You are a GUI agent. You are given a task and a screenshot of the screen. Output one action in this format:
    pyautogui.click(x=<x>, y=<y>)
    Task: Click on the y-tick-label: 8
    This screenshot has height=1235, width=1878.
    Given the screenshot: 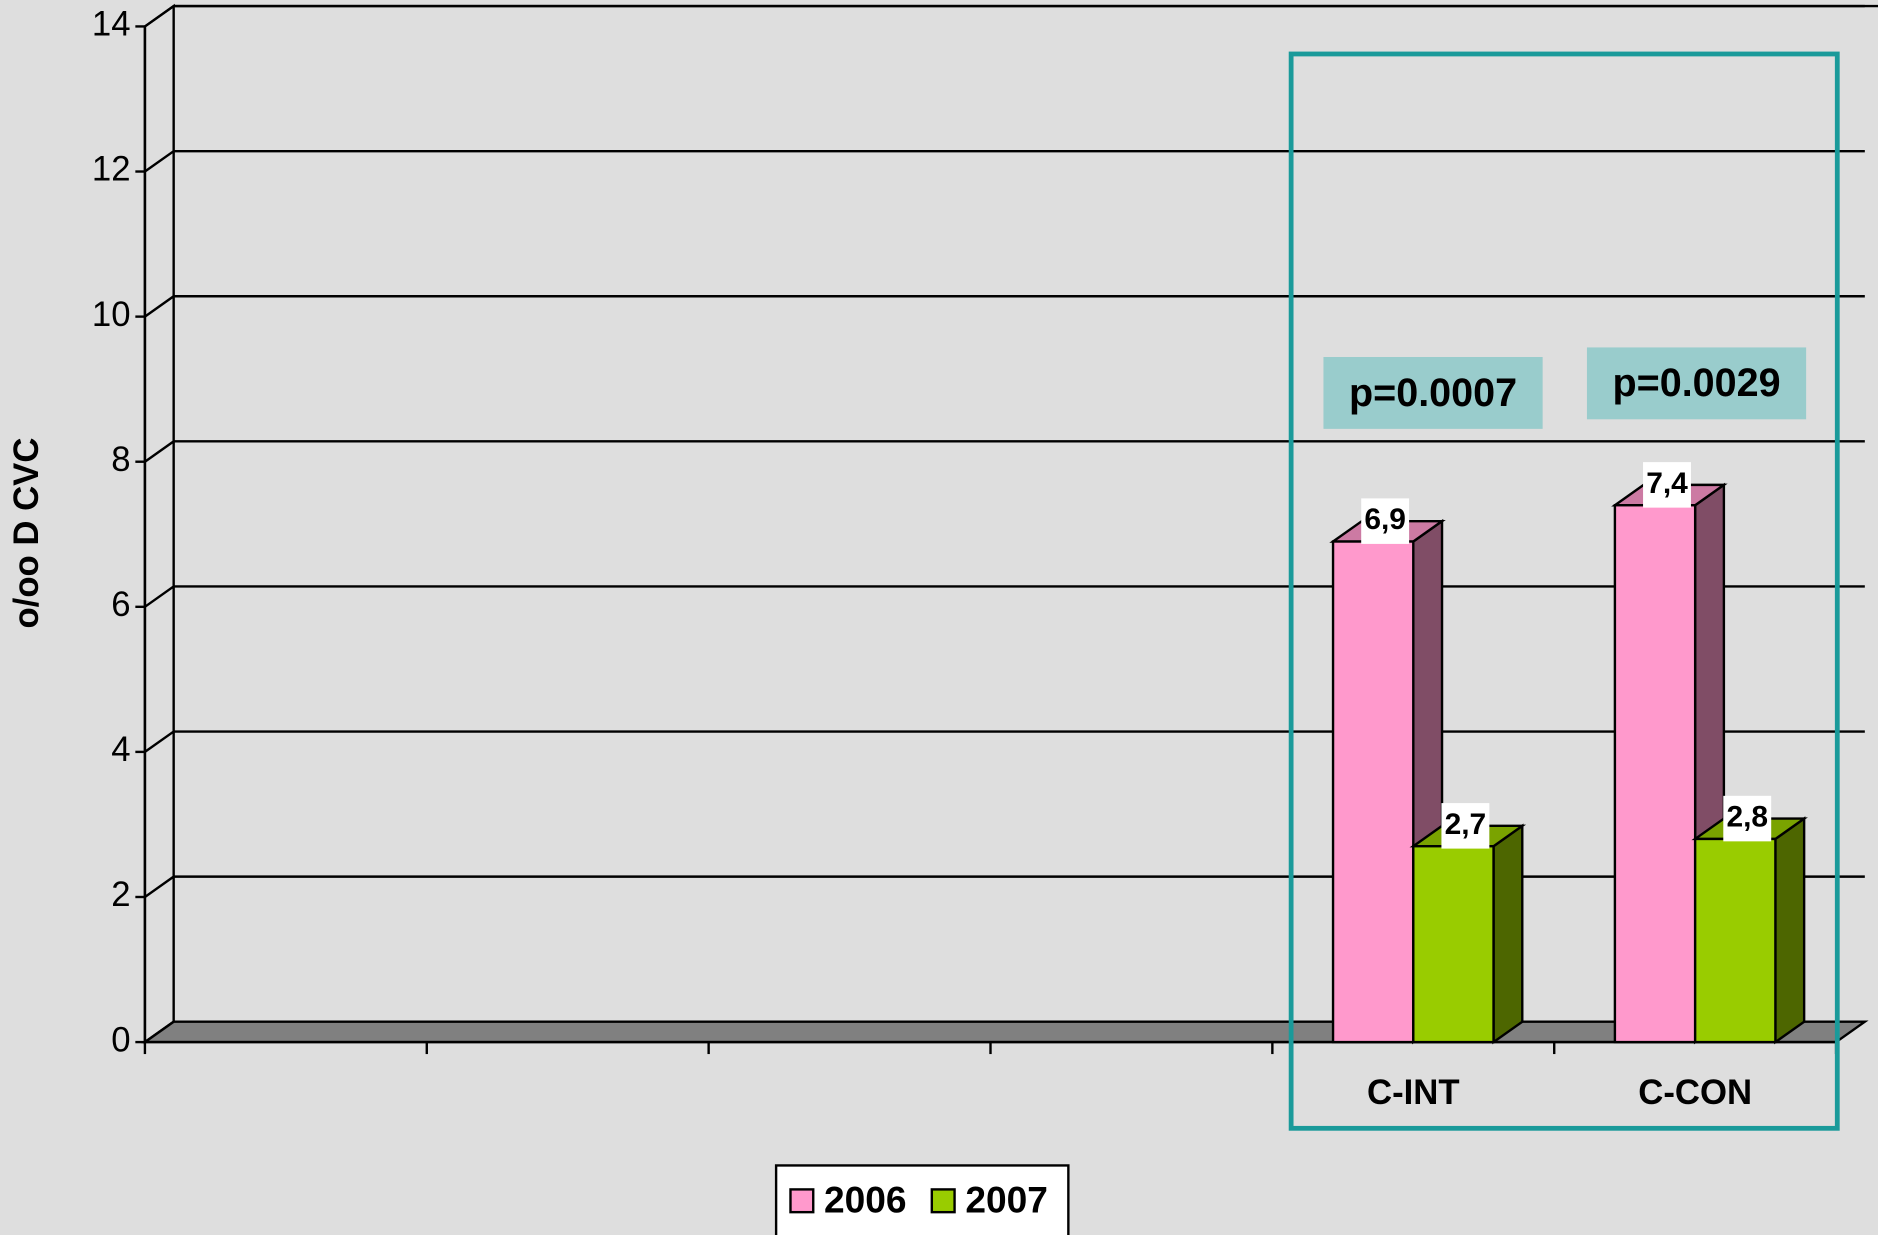 What is the action you would take?
    pyautogui.click(x=120, y=460)
    